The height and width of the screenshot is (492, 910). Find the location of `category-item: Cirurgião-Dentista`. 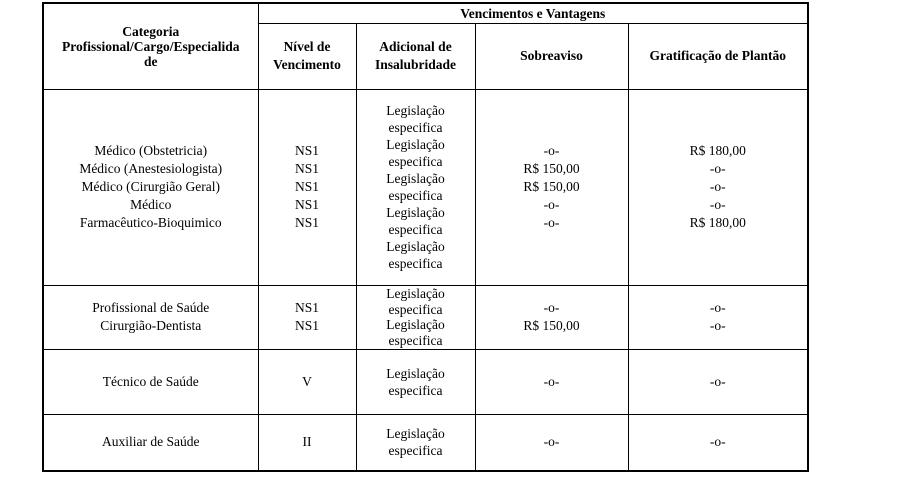

category-item: Cirurgião-Dentista is located at coordinates (151, 325).